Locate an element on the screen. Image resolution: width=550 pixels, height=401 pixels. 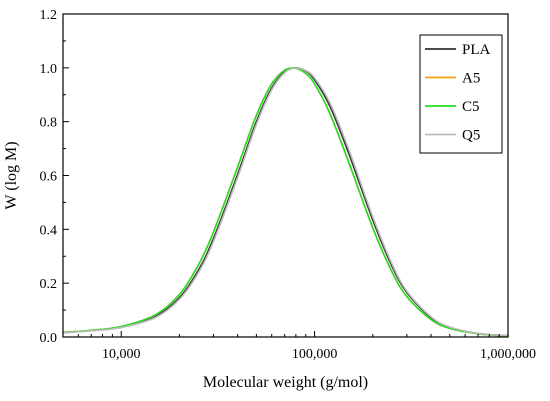
y-tick-label: 0.2 is located at coordinates (49, 284).